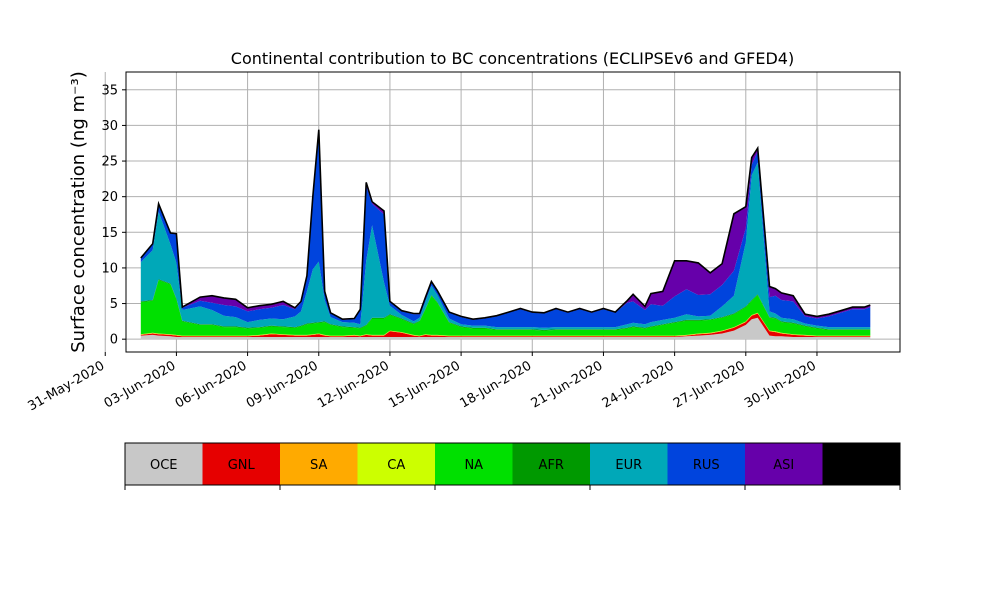  I want to click on legend-label-rus: RUS, so click(706, 465).